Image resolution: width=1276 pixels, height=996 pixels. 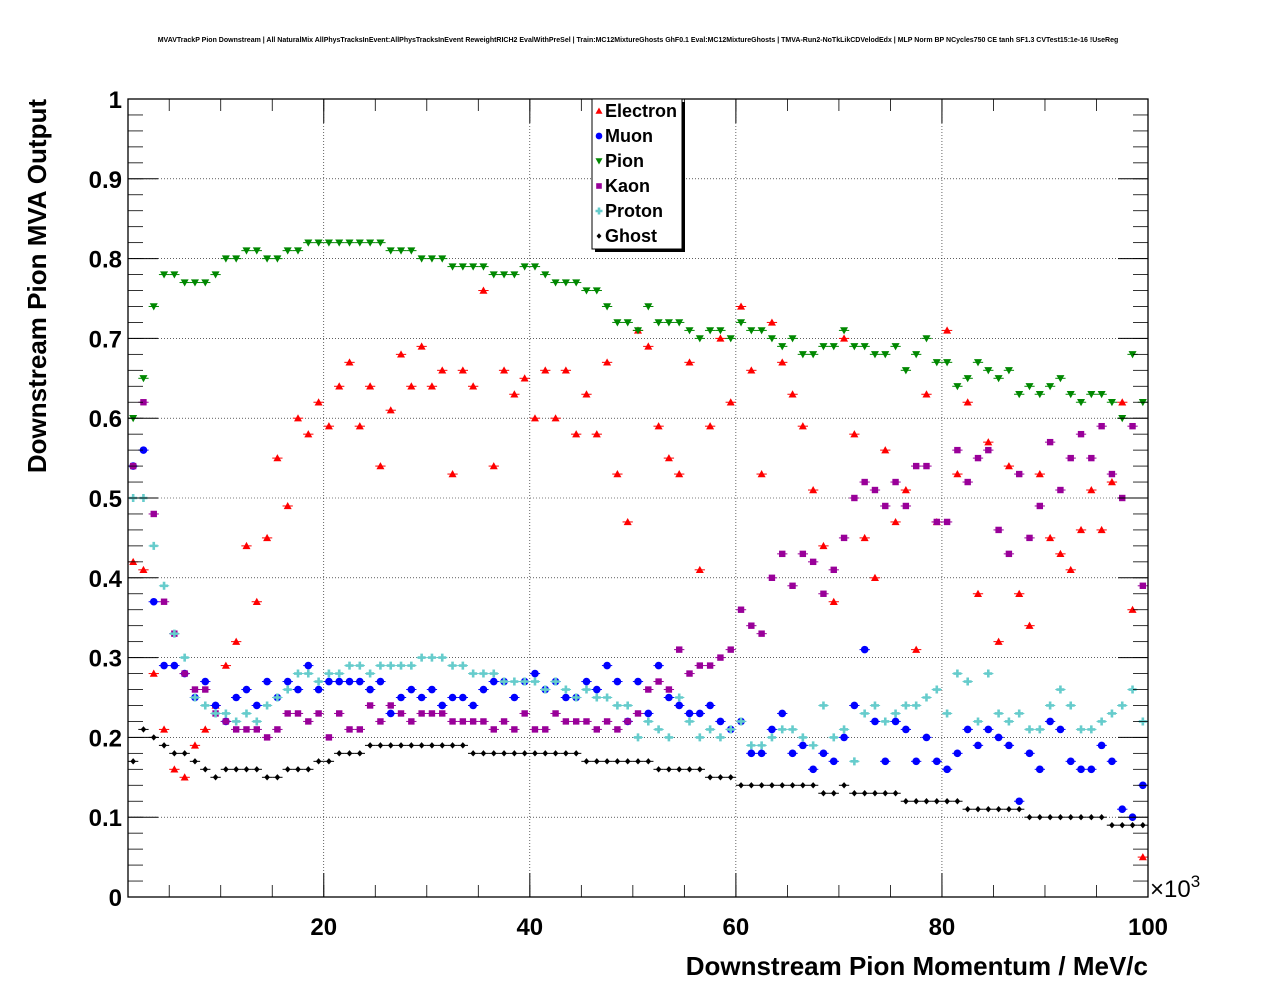 I want to click on x-tick-label: 80, so click(x=942, y=927).